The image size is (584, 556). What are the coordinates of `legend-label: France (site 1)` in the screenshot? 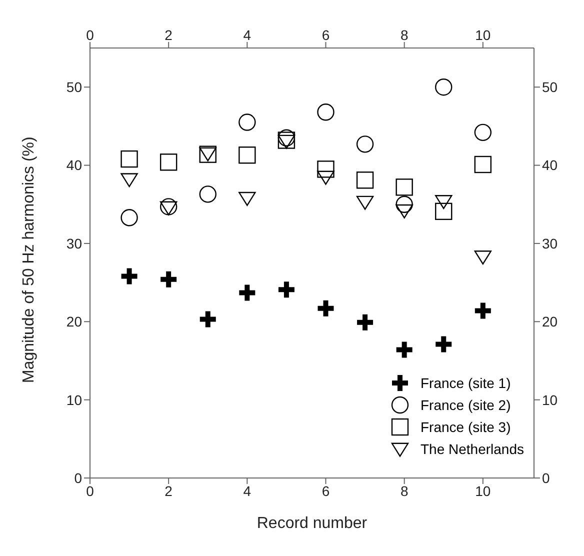 It's located at (465, 383).